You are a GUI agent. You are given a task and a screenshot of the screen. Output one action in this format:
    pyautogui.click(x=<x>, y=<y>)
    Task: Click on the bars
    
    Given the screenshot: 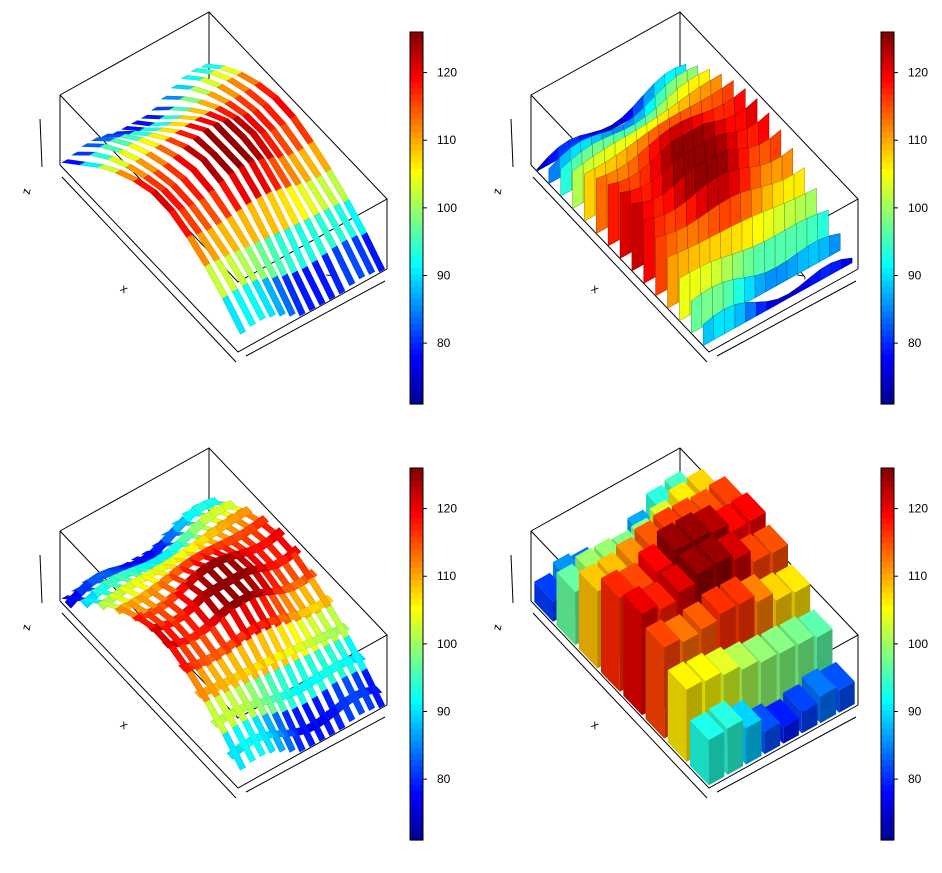 What is the action you would take?
    pyautogui.click(x=694, y=627)
    